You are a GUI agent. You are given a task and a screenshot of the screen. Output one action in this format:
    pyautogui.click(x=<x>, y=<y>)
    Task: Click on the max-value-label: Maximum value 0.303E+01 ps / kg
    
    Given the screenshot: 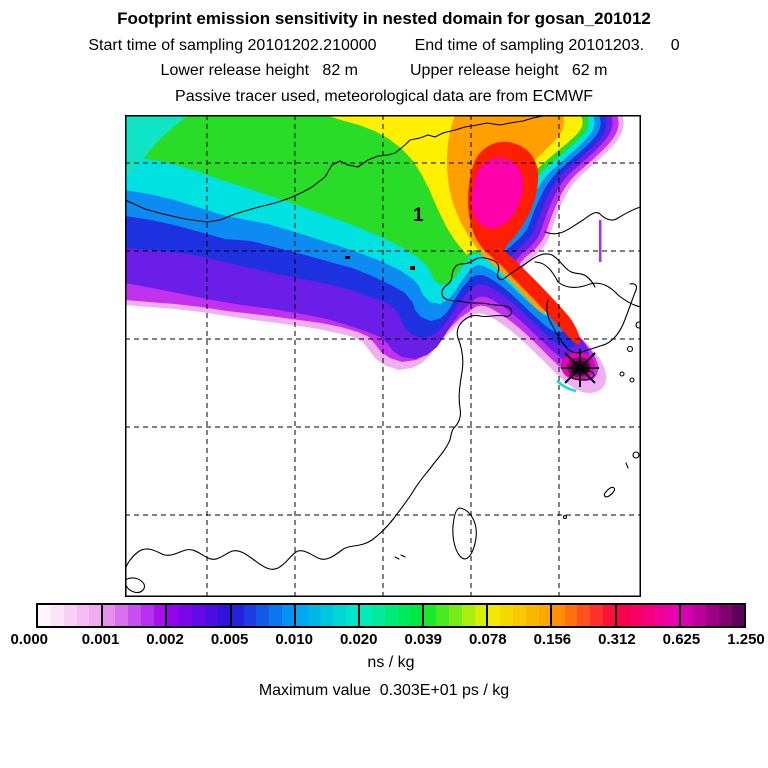 What is the action you would take?
    pyautogui.click(x=384, y=690)
    